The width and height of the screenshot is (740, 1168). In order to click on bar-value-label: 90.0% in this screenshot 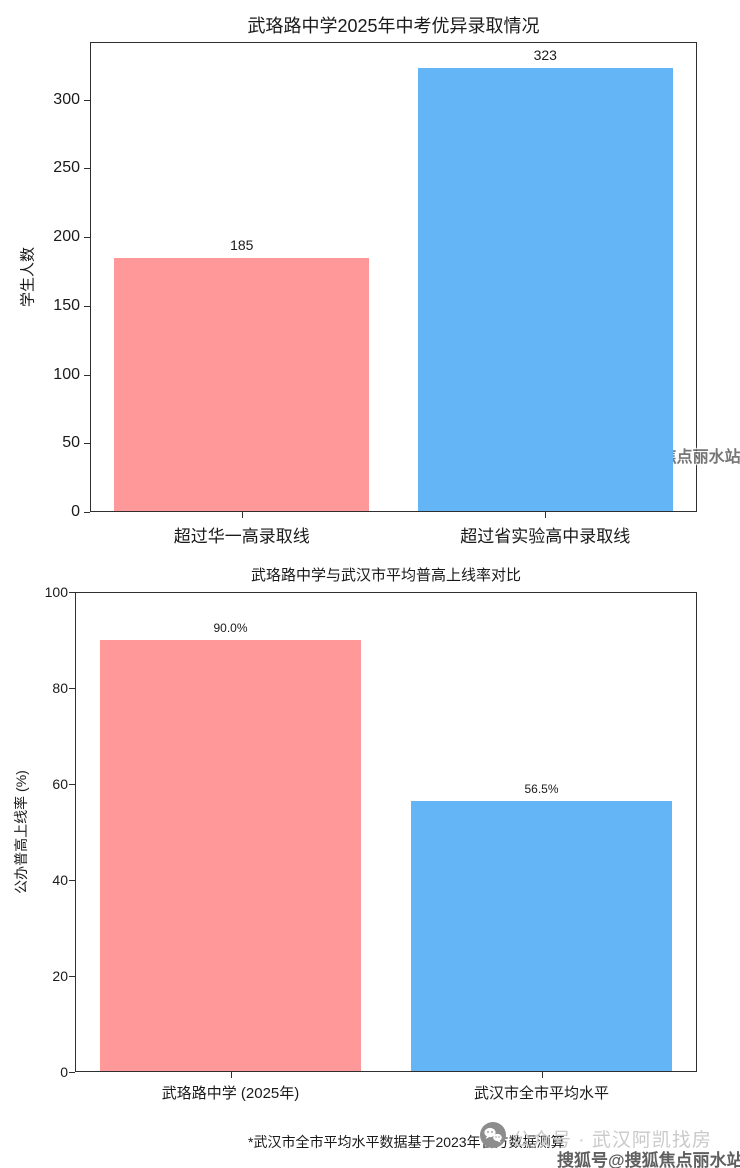, I will do `click(230, 628)`.